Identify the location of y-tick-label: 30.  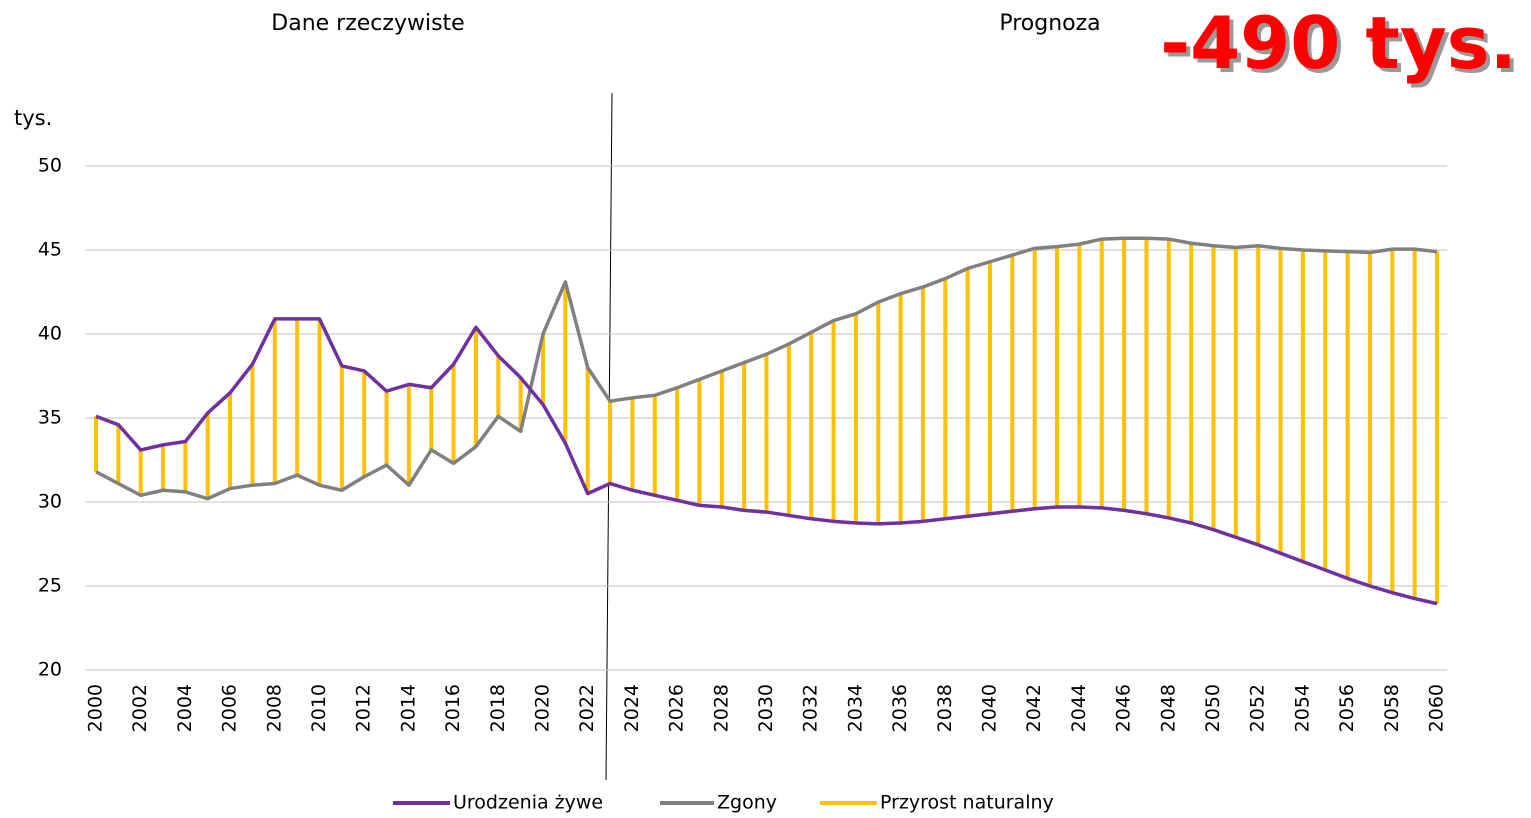
(50, 502).